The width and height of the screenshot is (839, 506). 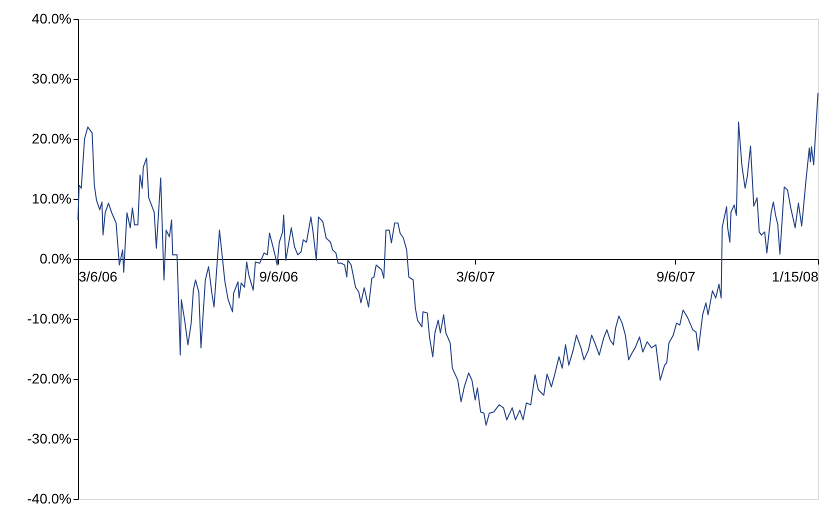 I want to click on x-tick-label: 1/15/08, so click(x=795, y=276).